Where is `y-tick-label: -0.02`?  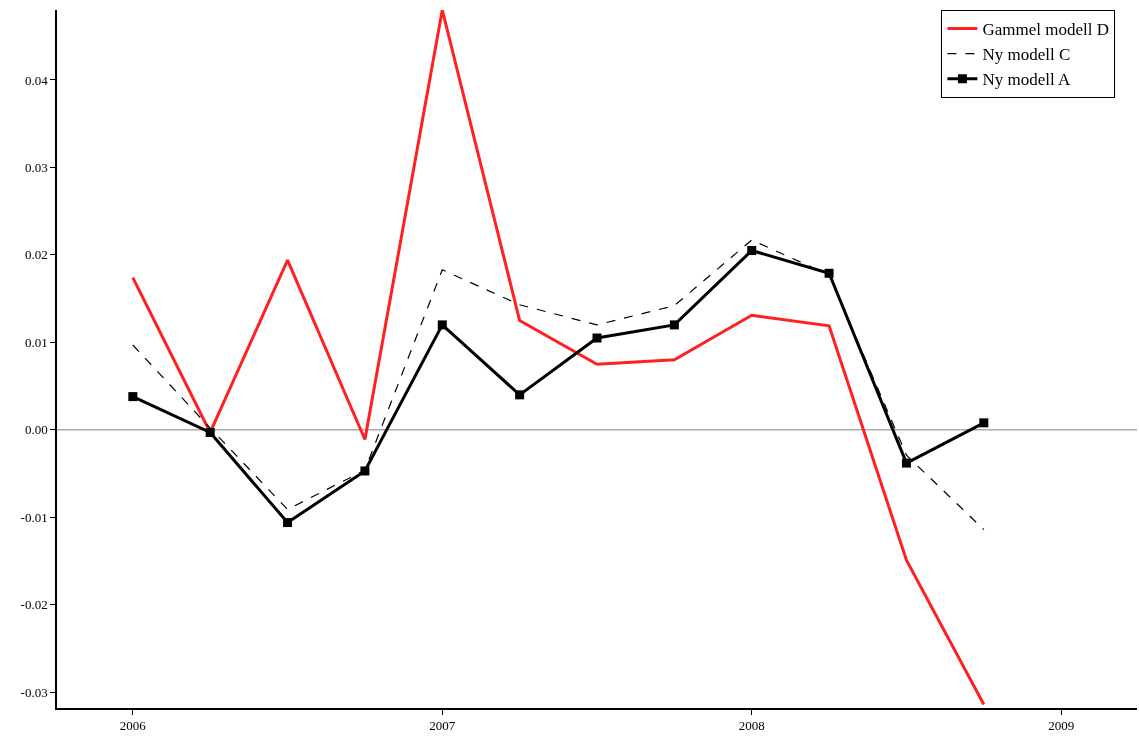
y-tick-label: -0.02 is located at coordinates (34, 605).